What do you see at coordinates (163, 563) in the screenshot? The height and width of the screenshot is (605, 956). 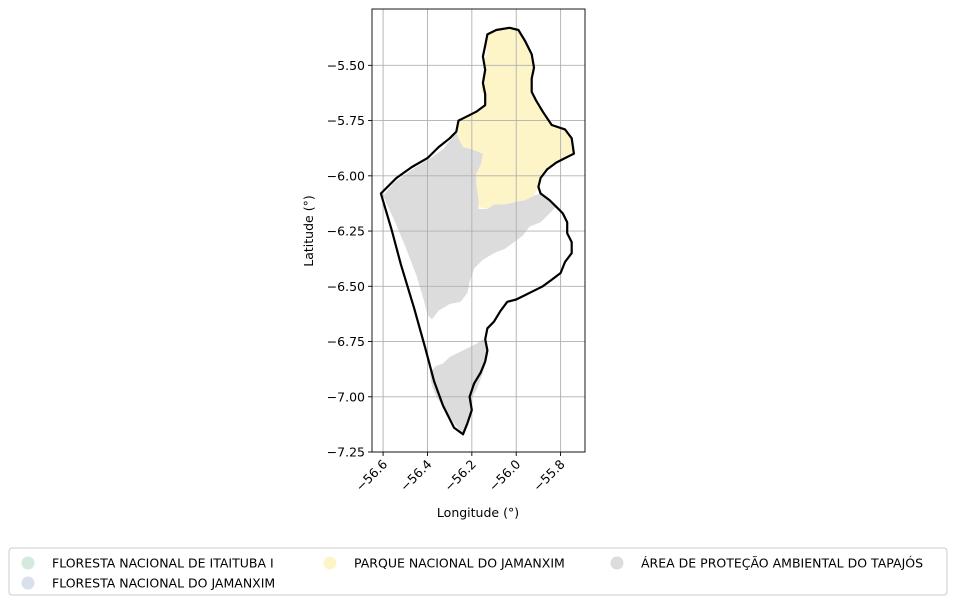 I see `legend-label: FLORESTA NACIONAL DE ITAITUBA I` at bounding box center [163, 563].